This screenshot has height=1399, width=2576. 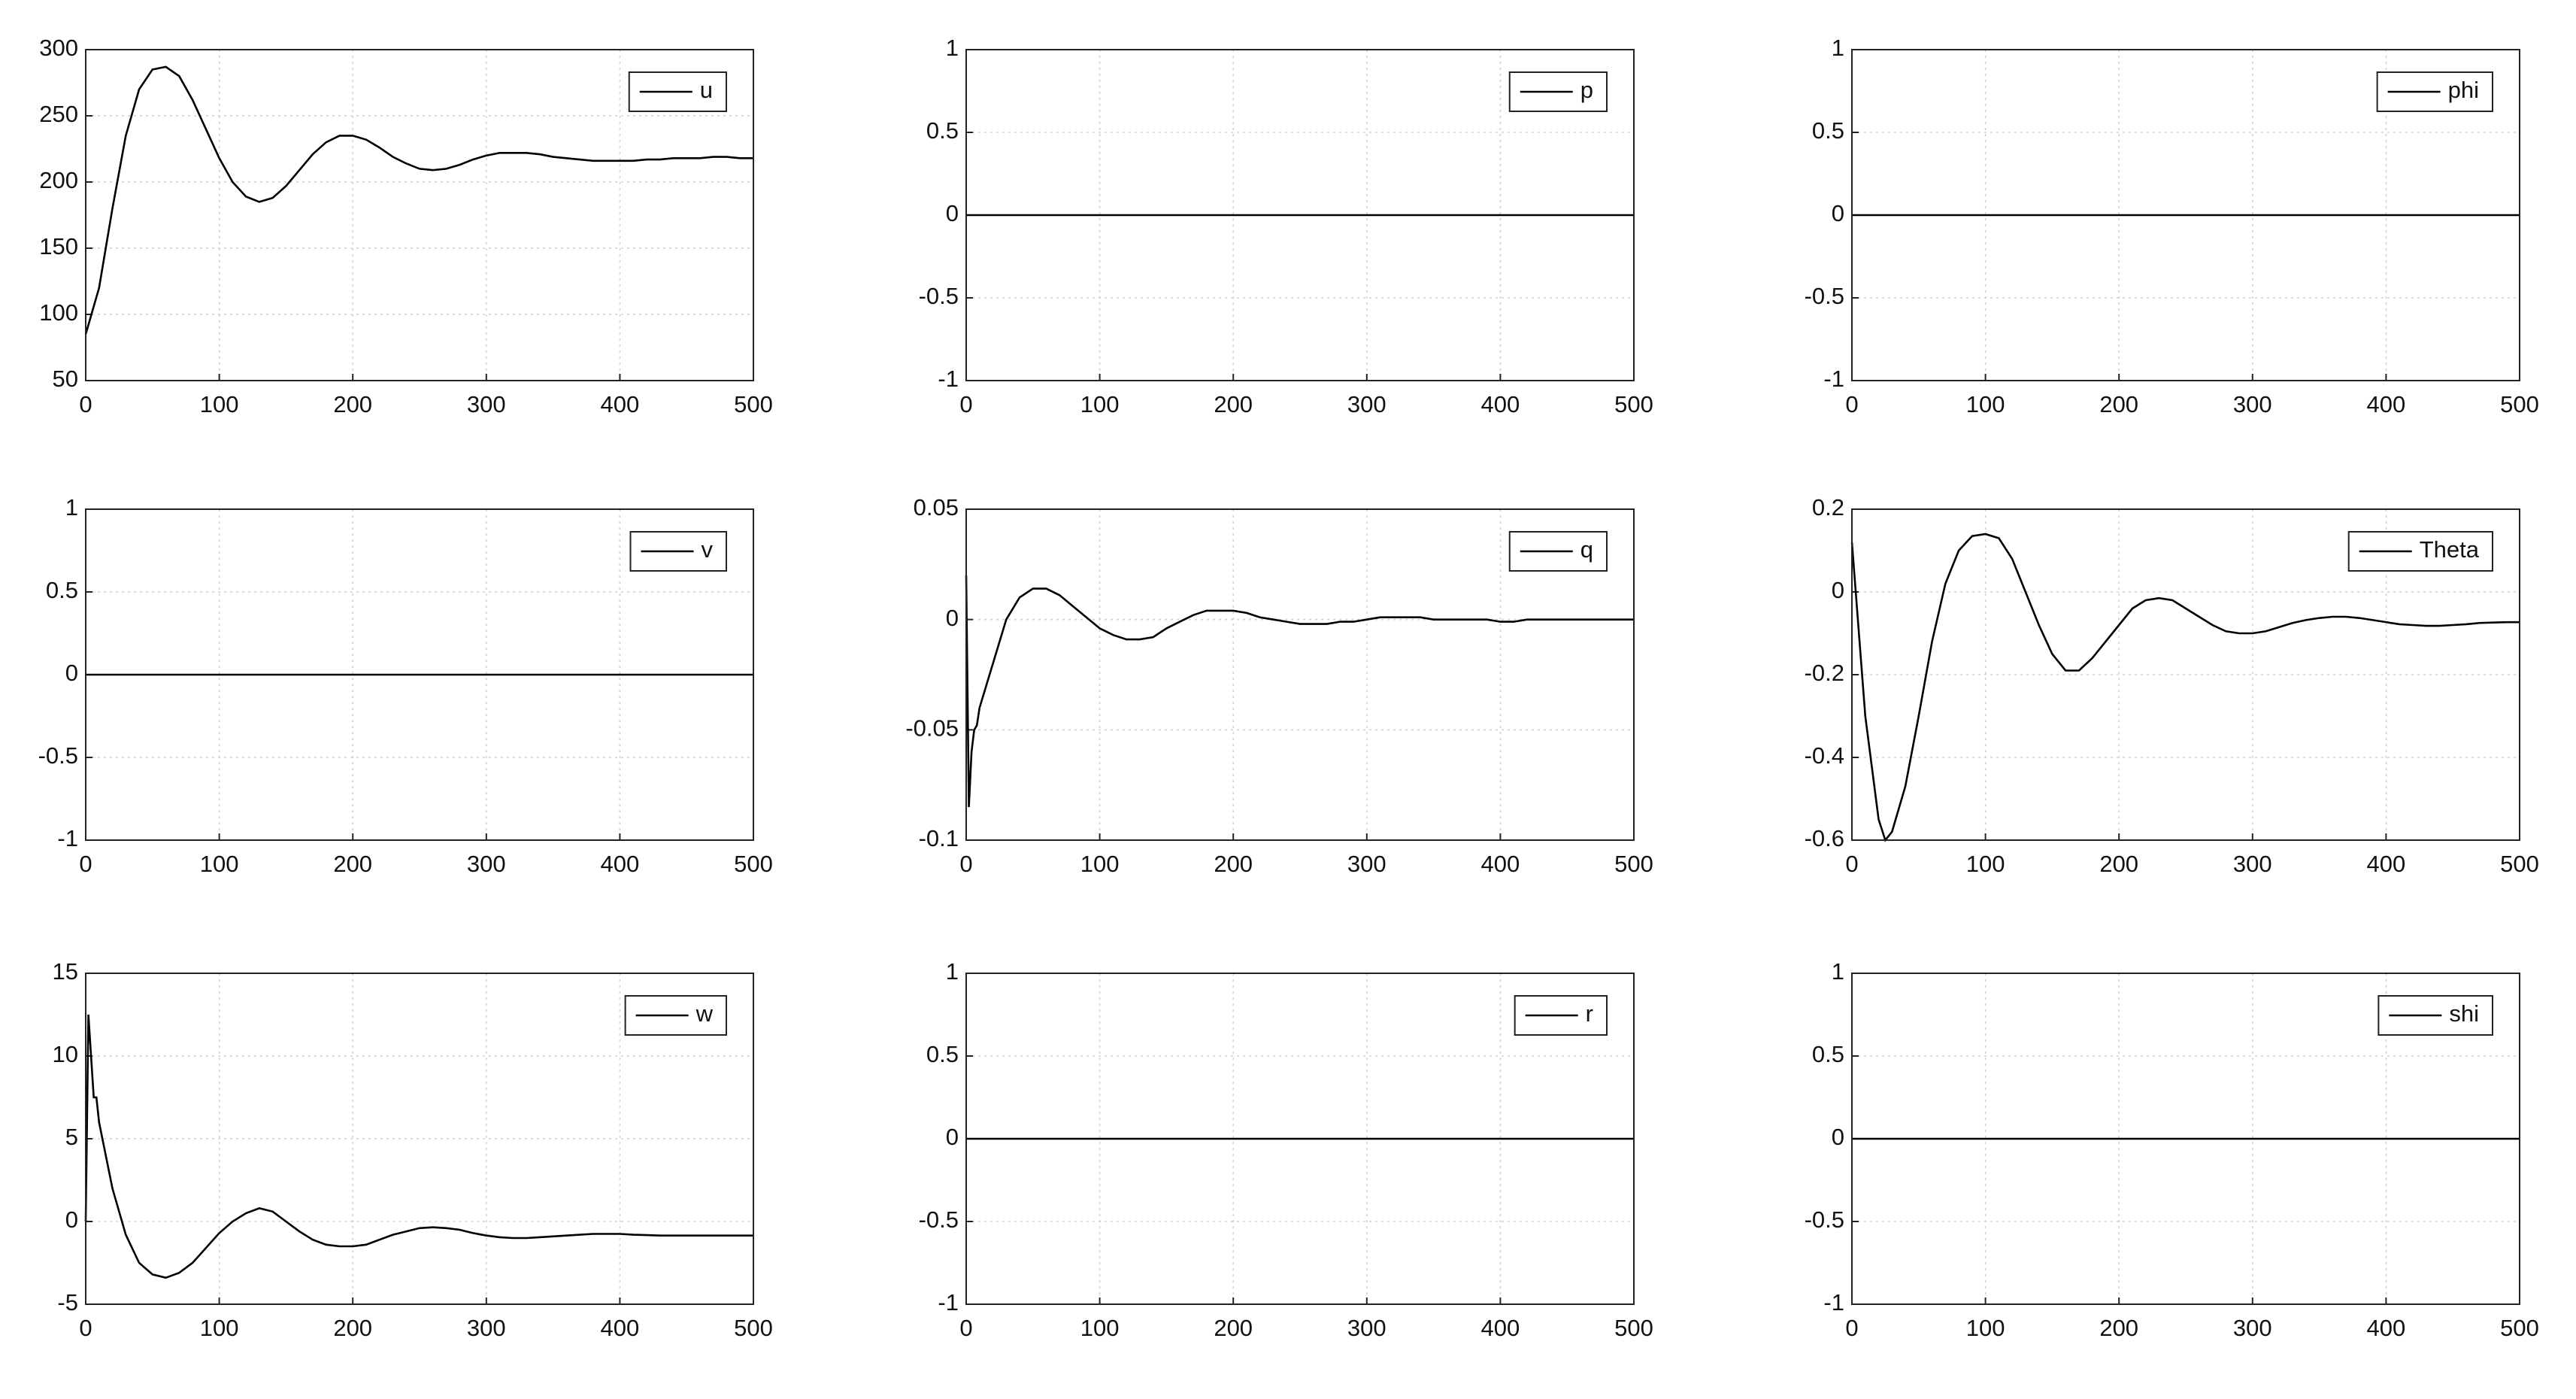 I want to click on legend: phi, so click(x=2434, y=91).